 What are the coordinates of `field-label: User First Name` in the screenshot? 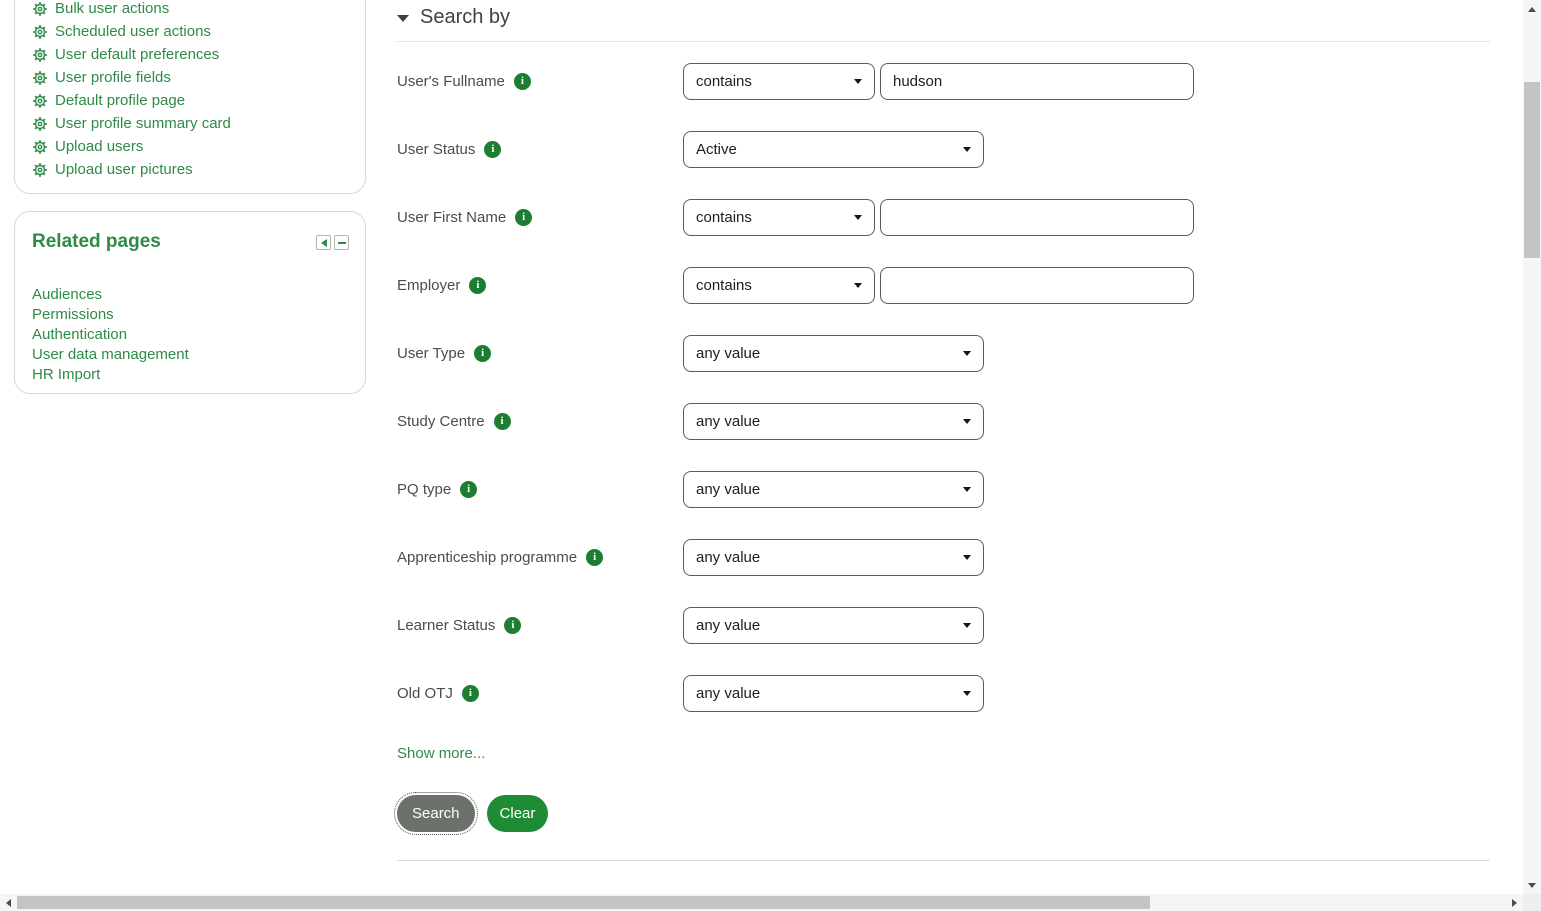 It's located at (452, 217).